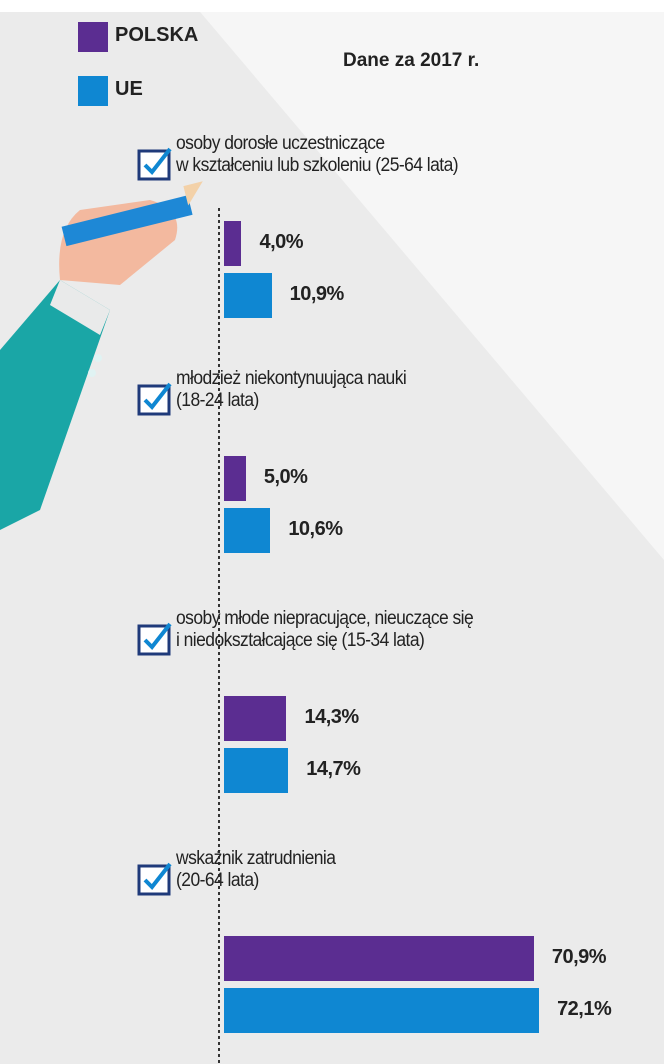 The width and height of the screenshot is (664, 1064). What do you see at coordinates (315, 529) in the screenshot?
I see `value-label: 10,6%` at bounding box center [315, 529].